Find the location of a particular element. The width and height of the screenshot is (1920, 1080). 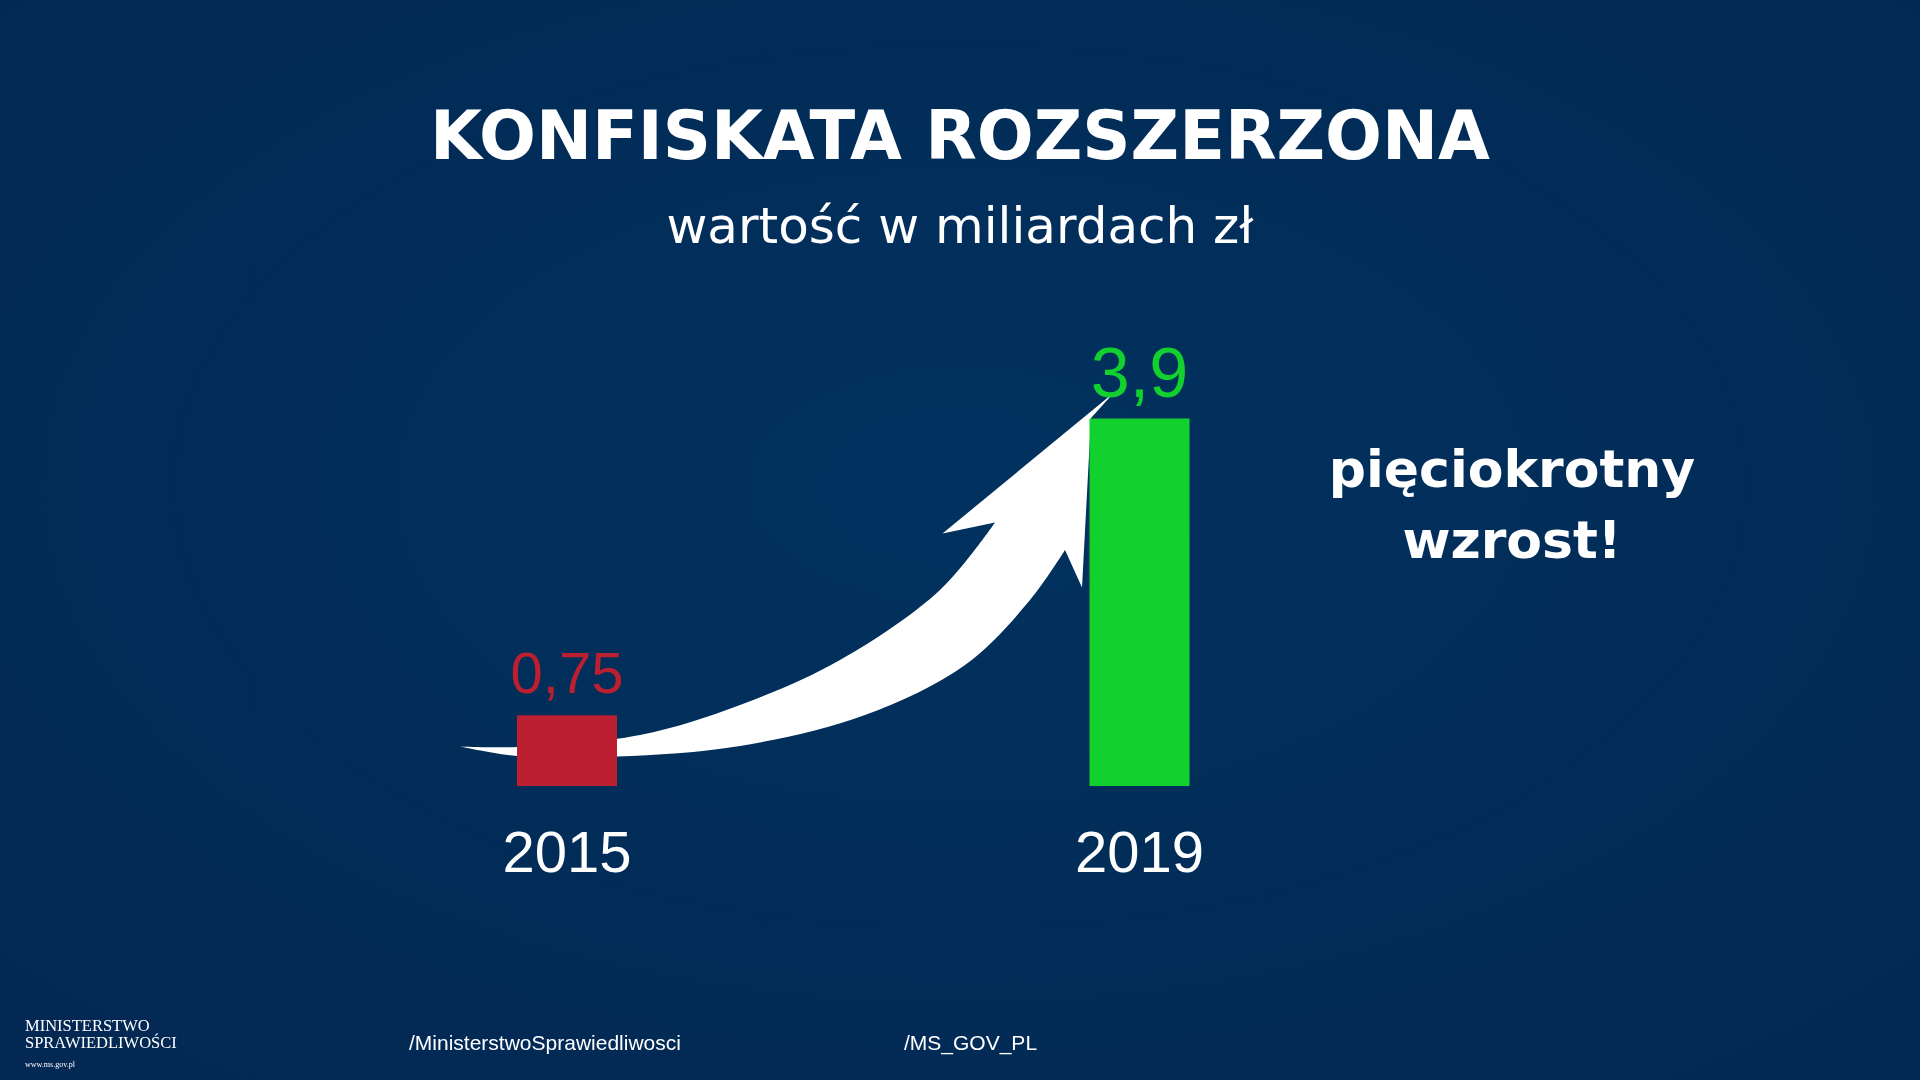

data-label: 0,75 is located at coordinates (567, 673).